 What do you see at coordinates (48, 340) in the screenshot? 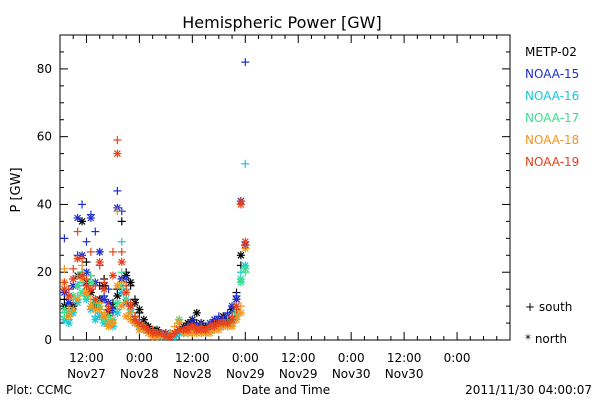
I see `y-tick-label: 0` at bounding box center [48, 340].